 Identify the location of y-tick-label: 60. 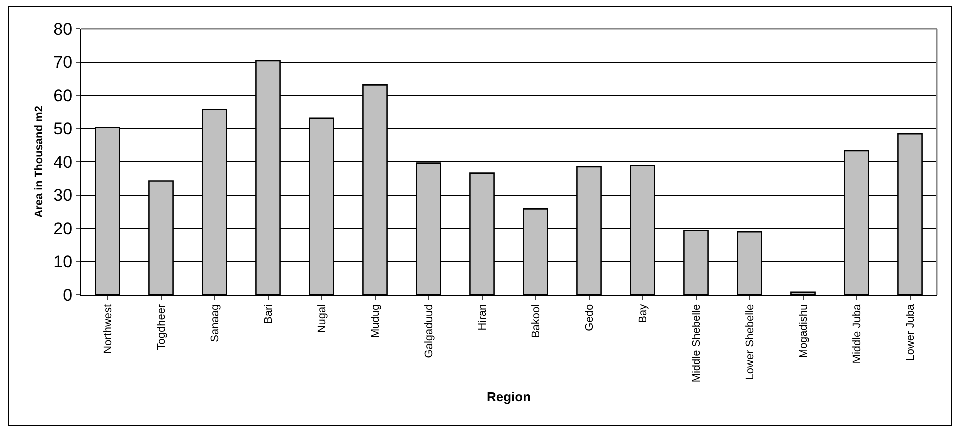
(63, 96).